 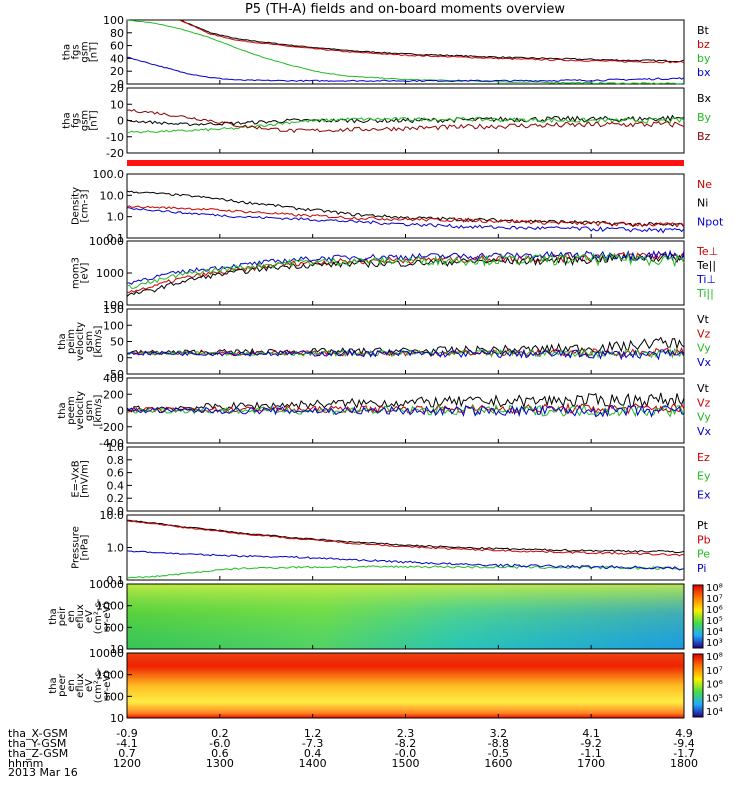 What do you see at coordinates (710, 221) in the screenshot?
I see `legend-entry: Npot` at bounding box center [710, 221].